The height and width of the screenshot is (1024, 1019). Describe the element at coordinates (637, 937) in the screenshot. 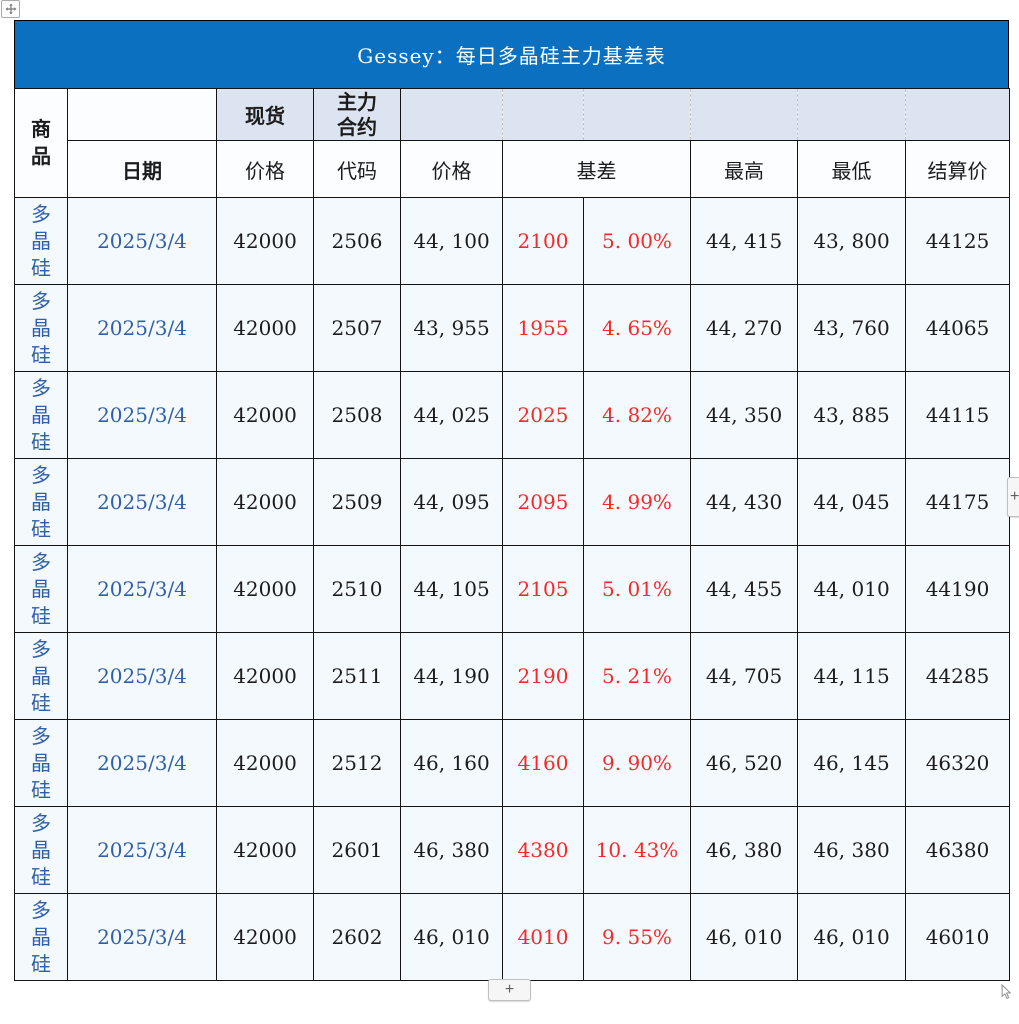

I see `basis-percent-cell: 9. 55%` at that location.